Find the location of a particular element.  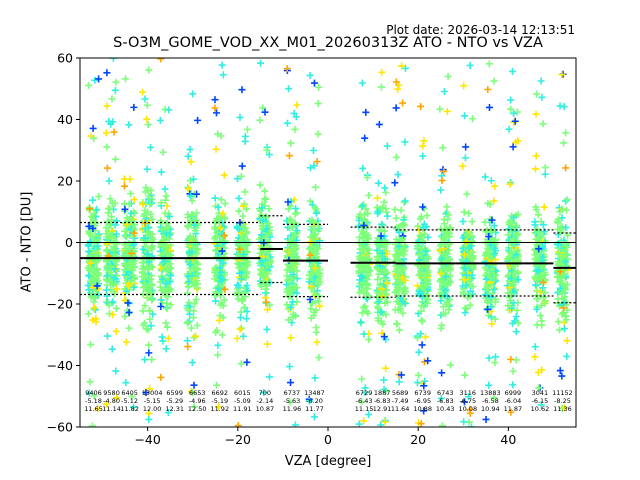

x-tick-label: 0 is located at coordinates (328, 439).